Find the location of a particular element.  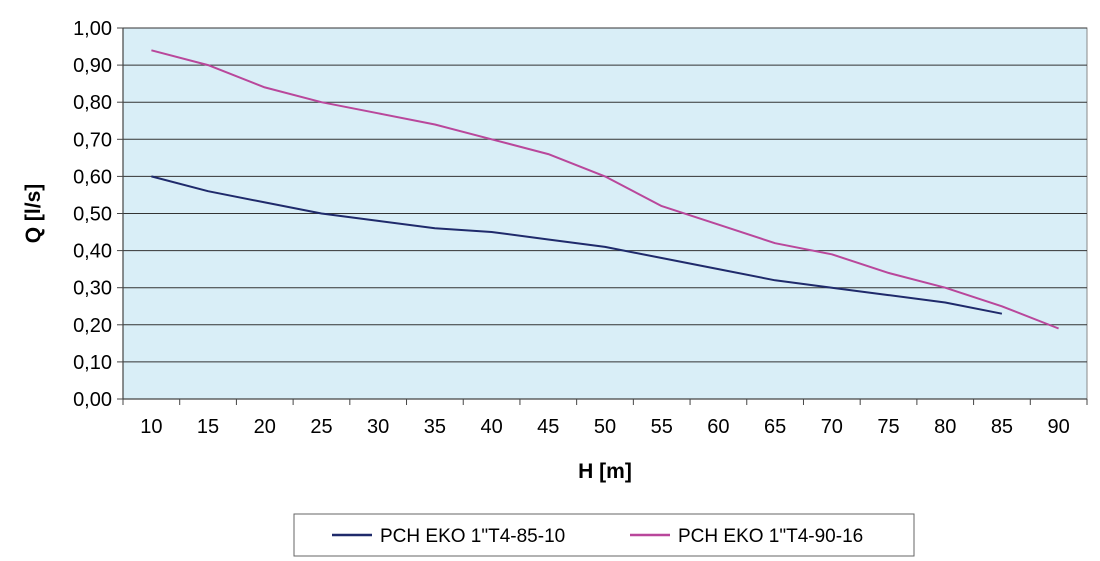

x-tick-label: 75 is located at coordinates (888, 427).